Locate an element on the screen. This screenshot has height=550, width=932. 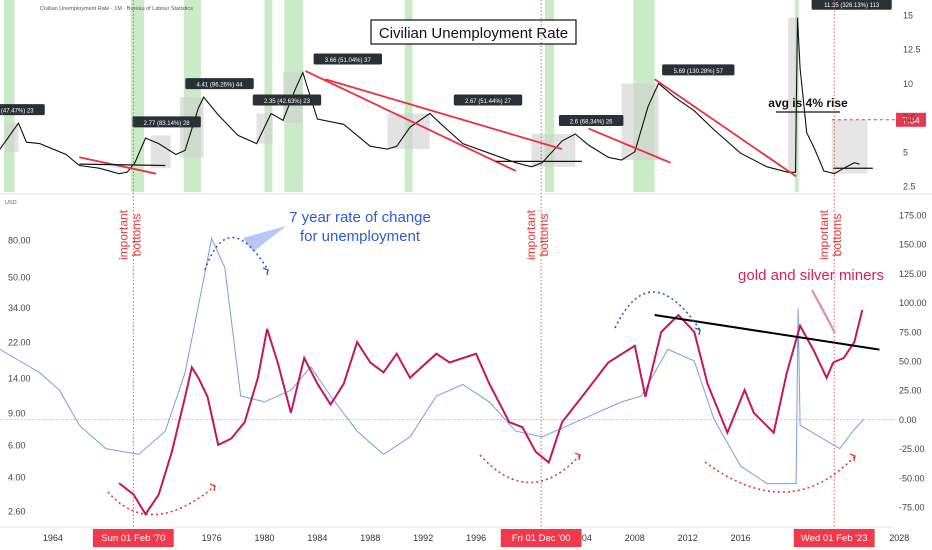
x-tick-label: 1984 is located at coordinates (317, 538).